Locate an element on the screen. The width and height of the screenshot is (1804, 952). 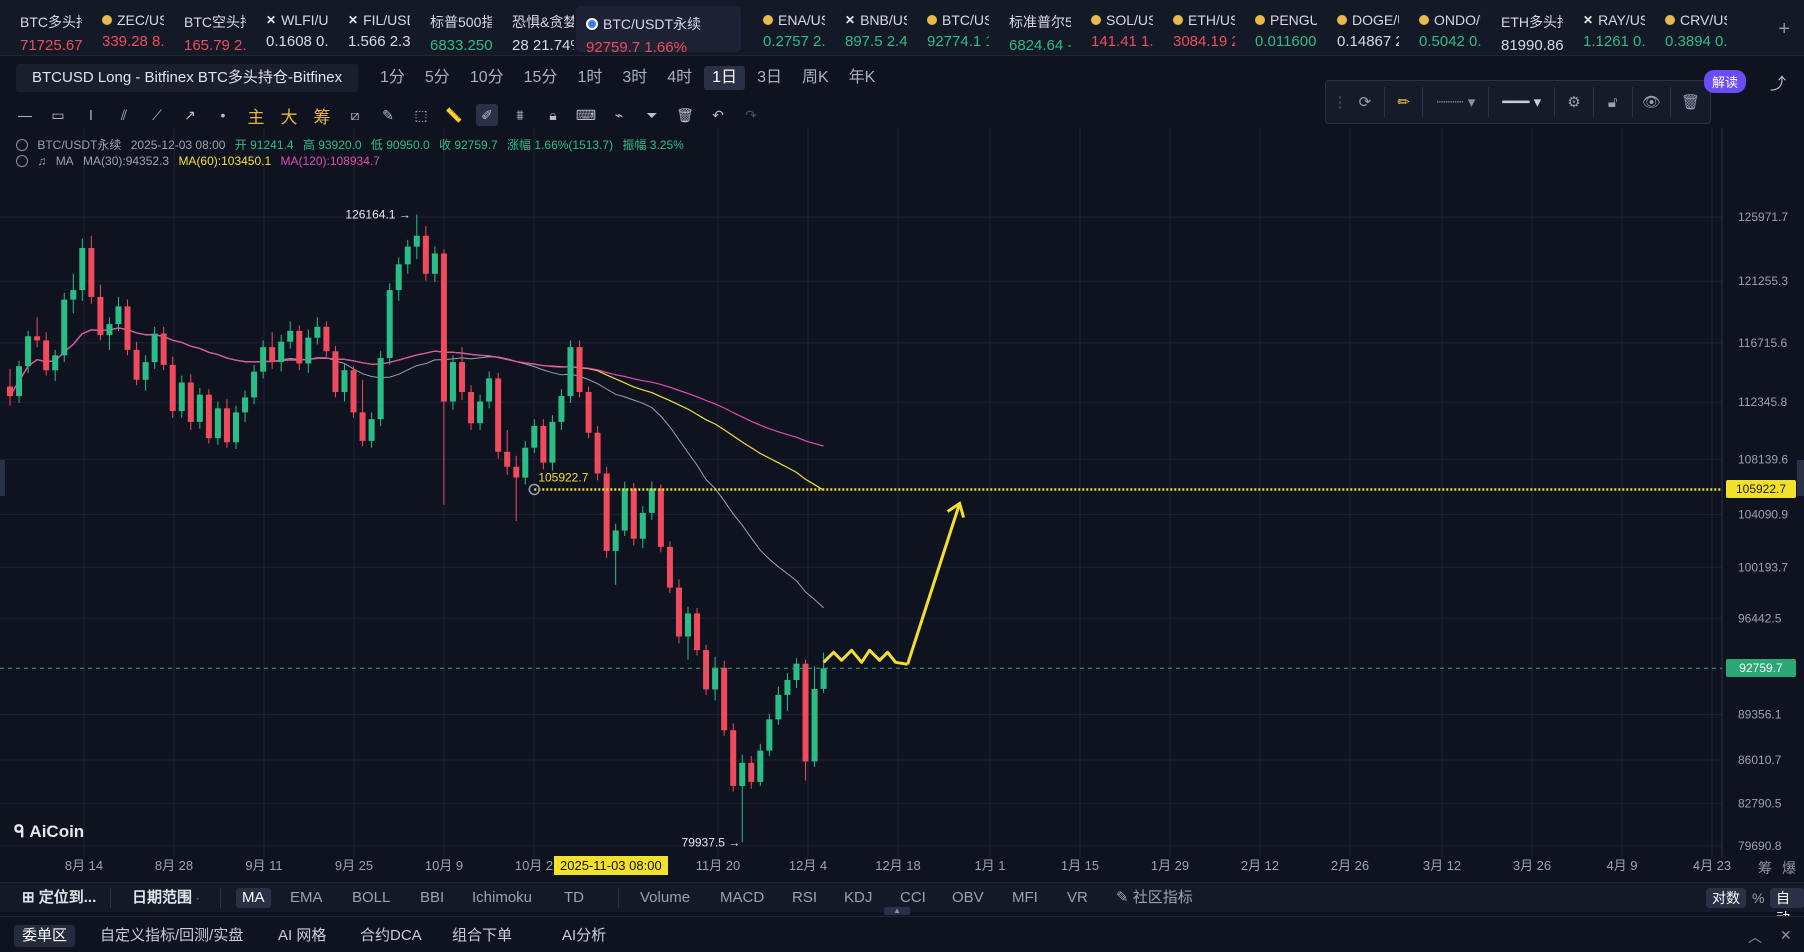
undo-icon: ↶ is located at coordinates (718, 114).